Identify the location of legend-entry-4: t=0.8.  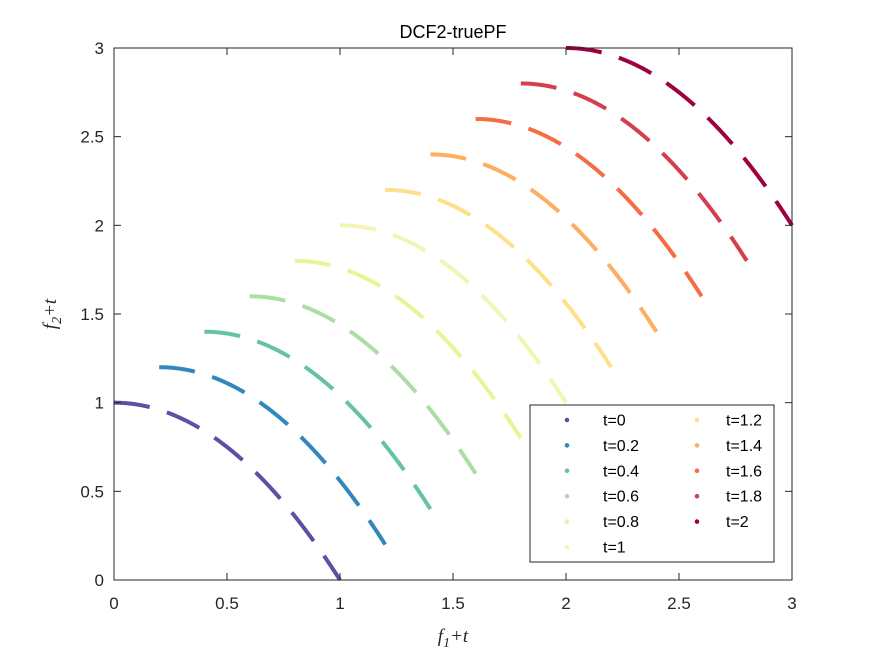
(621, 522).